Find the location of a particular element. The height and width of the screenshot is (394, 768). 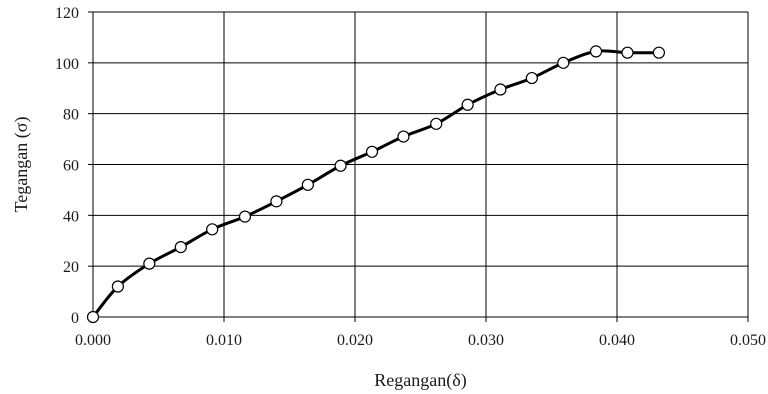

y-tick-label: 0 is located at coordinates (75, 318).